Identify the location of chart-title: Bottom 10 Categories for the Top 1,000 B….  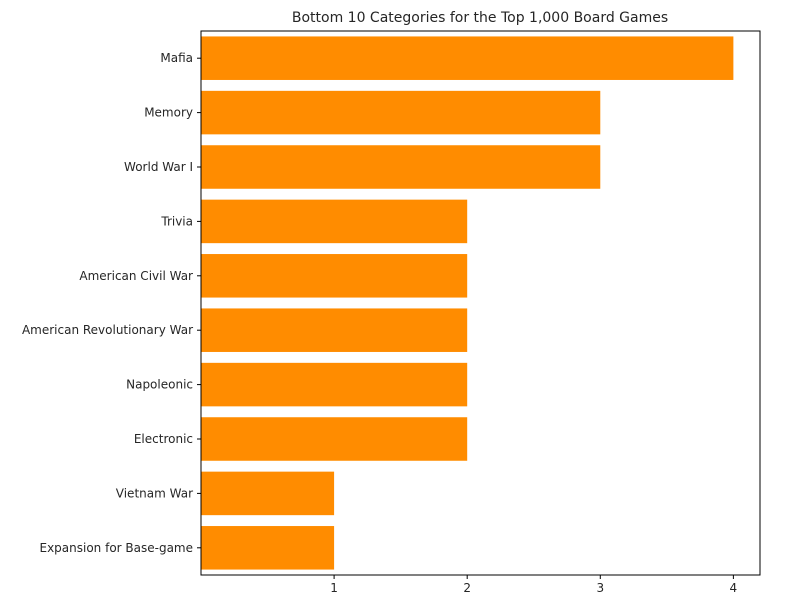
(480, 18).